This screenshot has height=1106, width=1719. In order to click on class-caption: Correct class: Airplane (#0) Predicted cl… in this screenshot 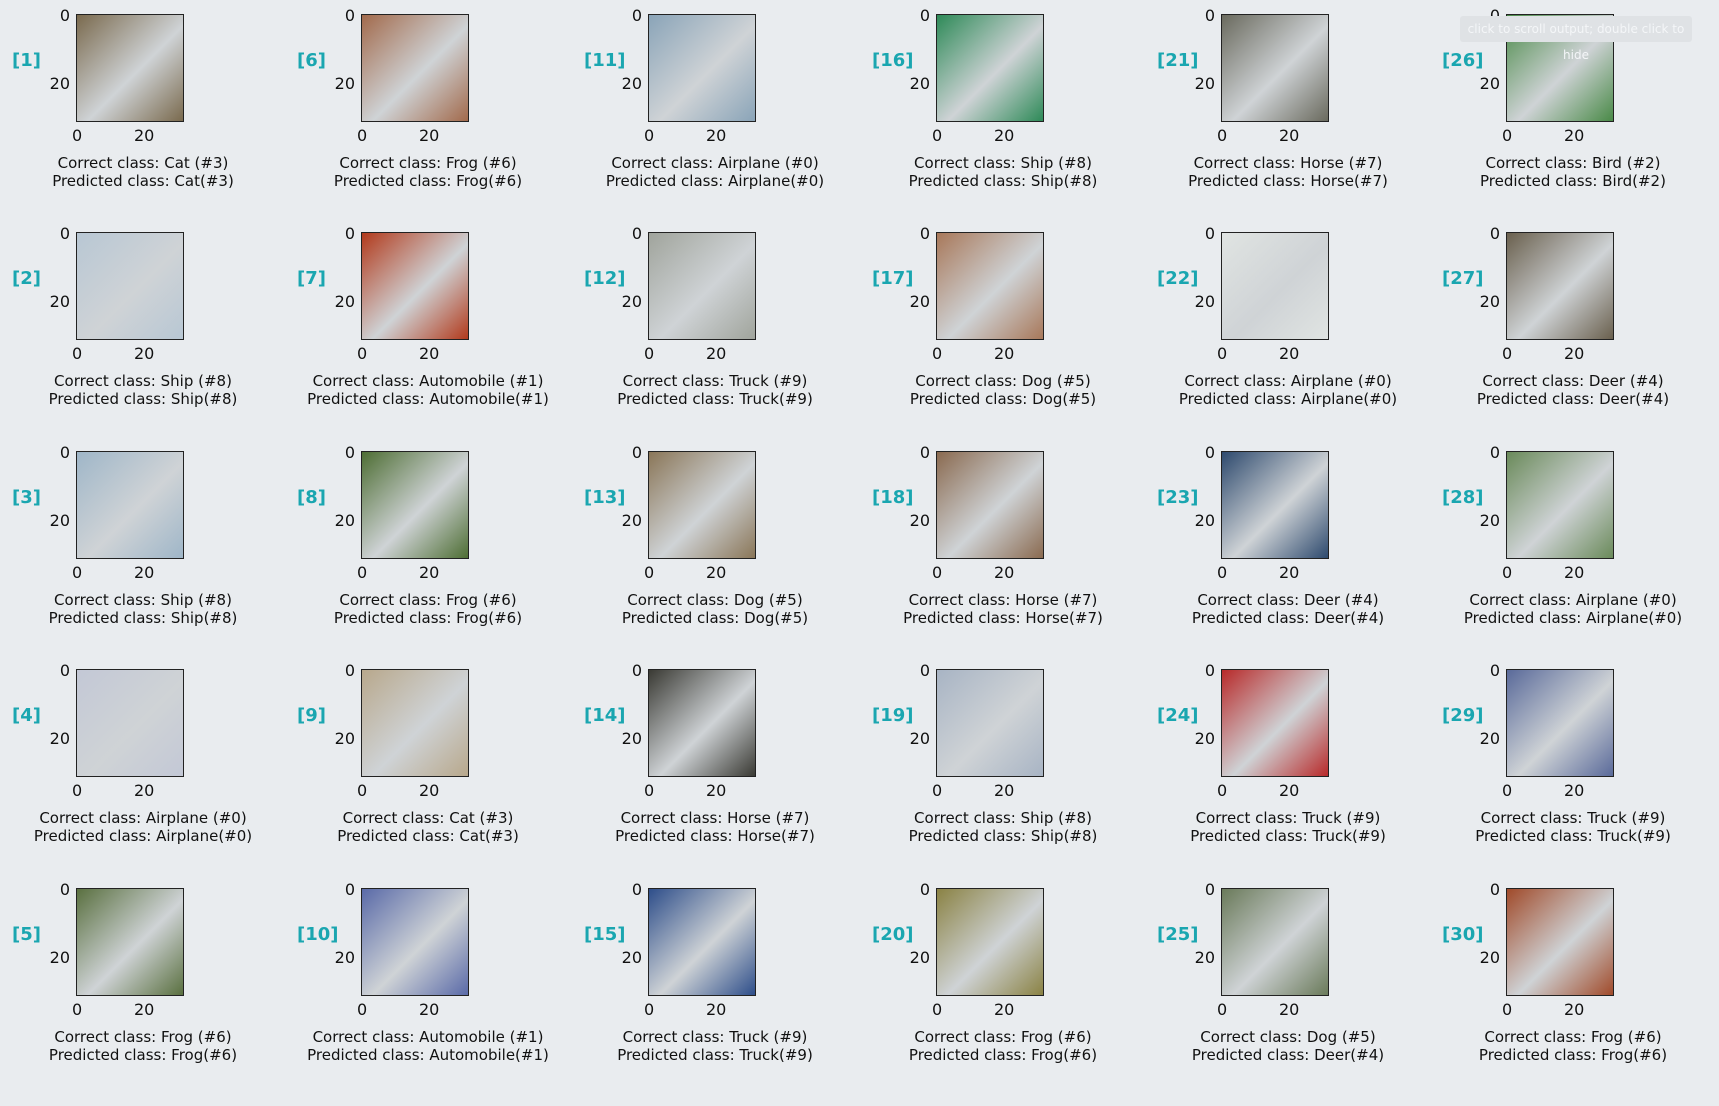, I will do `click(143, 827)`.